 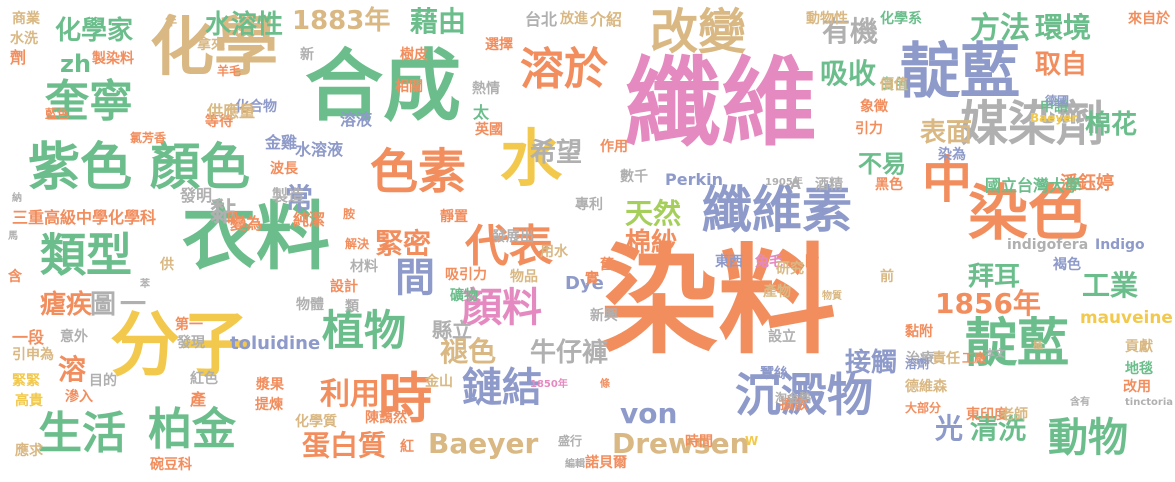 What do you see at coordinates (454, 217) in the screenshot?
I see `word-cloud-word: 靜置` at bounding box center [454, 217].